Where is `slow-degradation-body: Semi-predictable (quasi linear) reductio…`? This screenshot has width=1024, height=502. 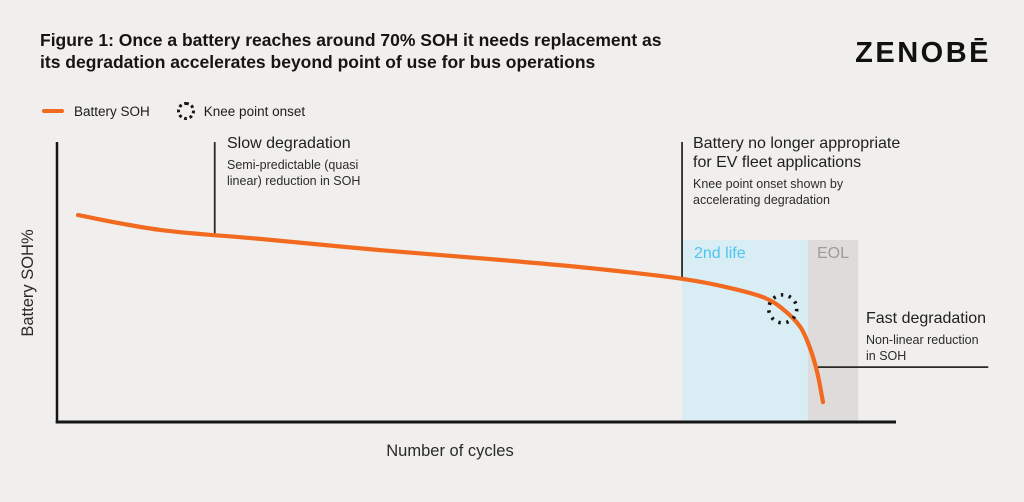
slow-degradation-body: Semi-predictable (quasi linear) reductio… is located at coordinates (294, 173).